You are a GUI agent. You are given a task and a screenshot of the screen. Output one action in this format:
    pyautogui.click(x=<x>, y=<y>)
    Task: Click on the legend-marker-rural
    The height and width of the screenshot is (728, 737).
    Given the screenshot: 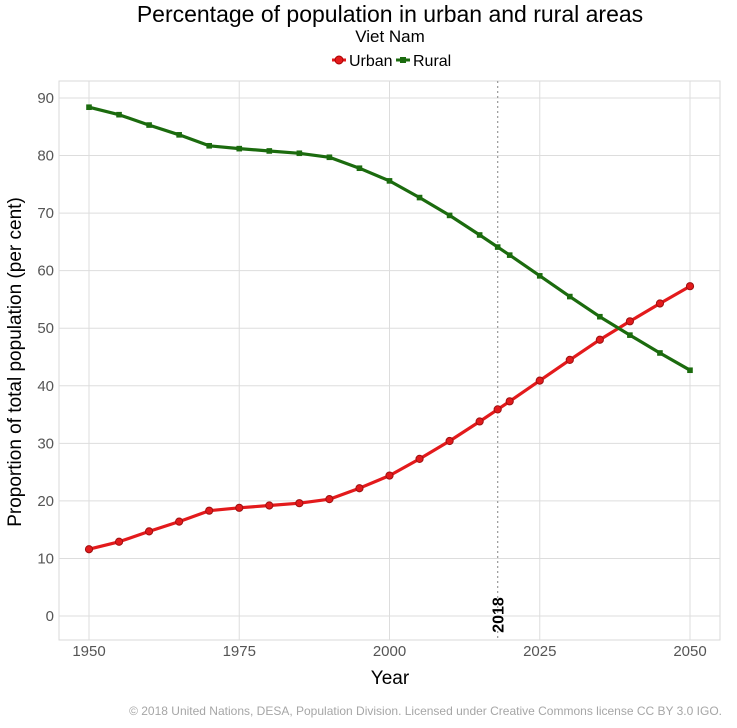 What is the action you would take?
    pyautogui.click(x=403, y=60)
    